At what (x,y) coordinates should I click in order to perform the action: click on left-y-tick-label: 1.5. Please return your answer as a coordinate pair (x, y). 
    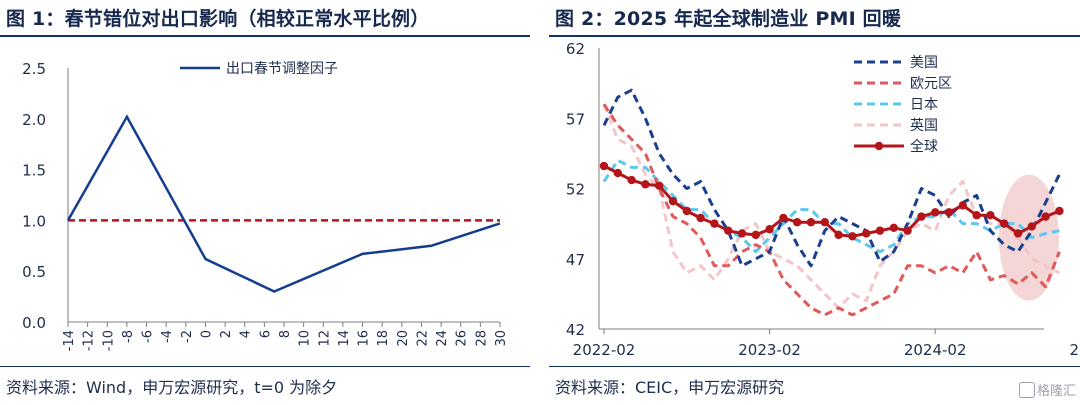
    Looking at the image, I should click on (34, 171).